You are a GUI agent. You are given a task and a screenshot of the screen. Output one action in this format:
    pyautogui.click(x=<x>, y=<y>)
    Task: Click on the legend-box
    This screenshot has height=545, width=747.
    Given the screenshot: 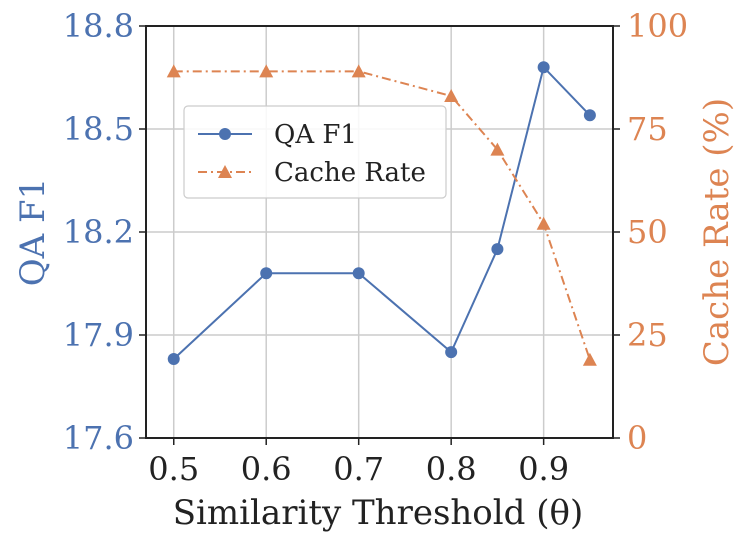 What is the action you would take?
    pyautogui.click(x=315, y=152)
    